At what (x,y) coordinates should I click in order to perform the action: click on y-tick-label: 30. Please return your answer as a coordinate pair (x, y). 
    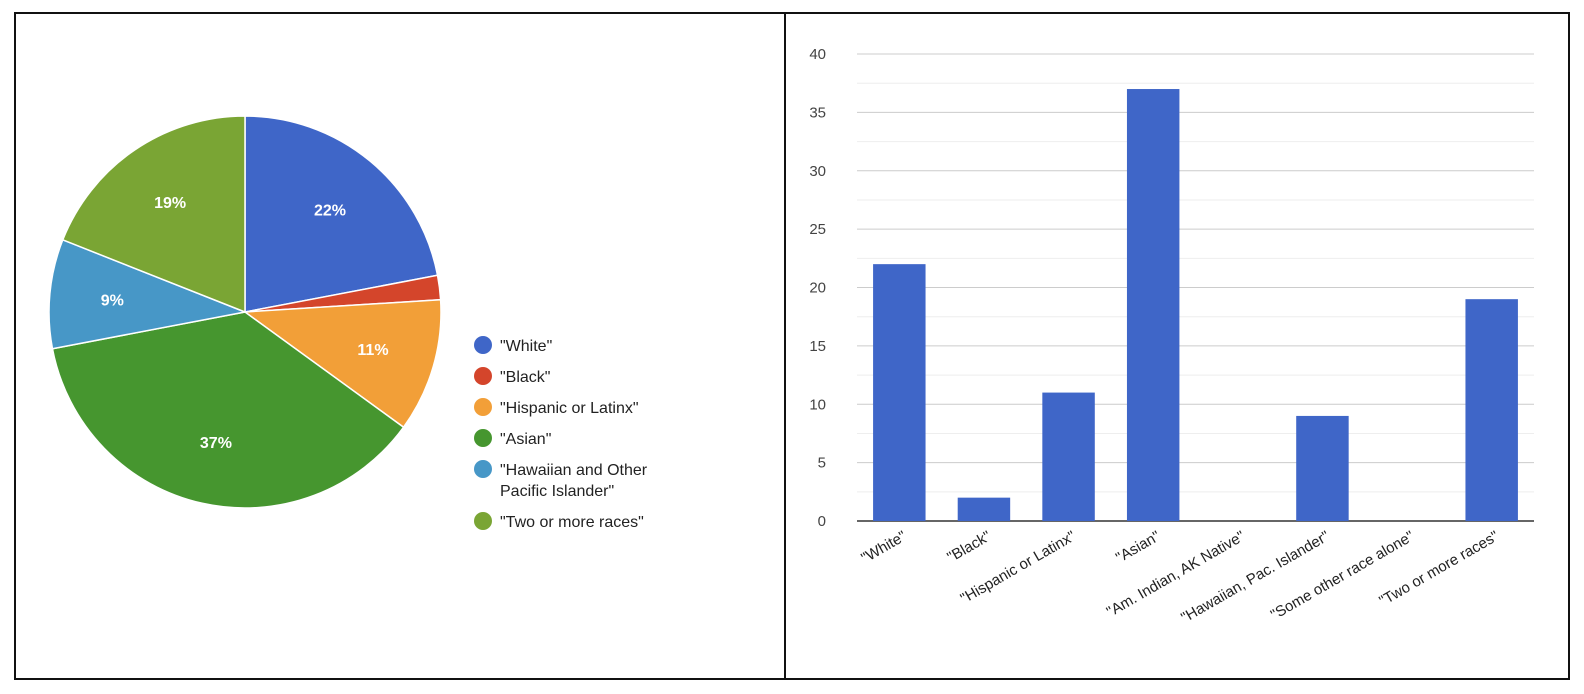
    Looking at the image, I should click on (817, 171).